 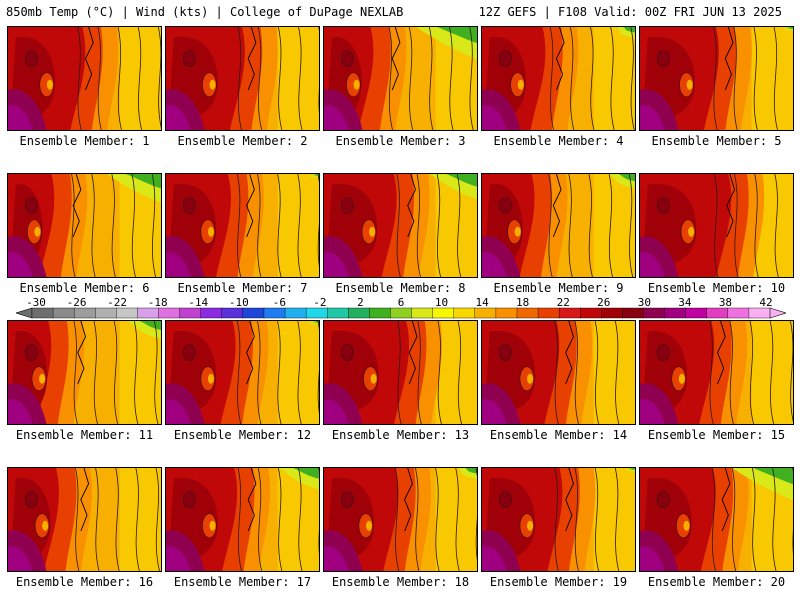 I want to click on ensemble-panel: Ensemble Member: 18, so click(x=400, y=528).